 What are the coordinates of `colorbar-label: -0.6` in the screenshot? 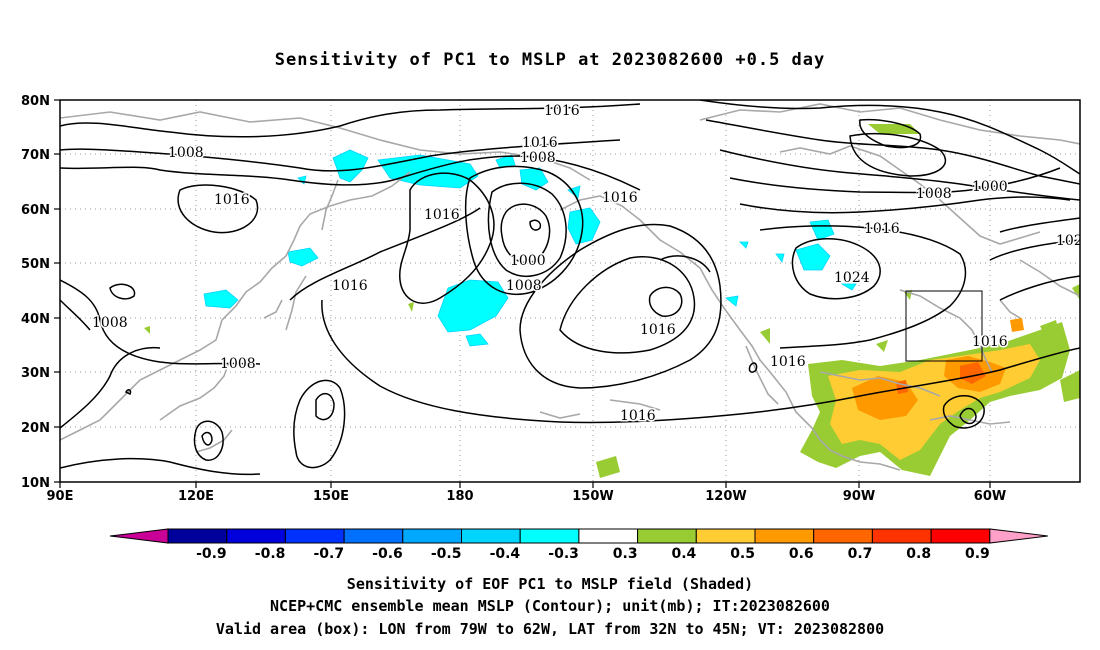 It's located at (387, 554).